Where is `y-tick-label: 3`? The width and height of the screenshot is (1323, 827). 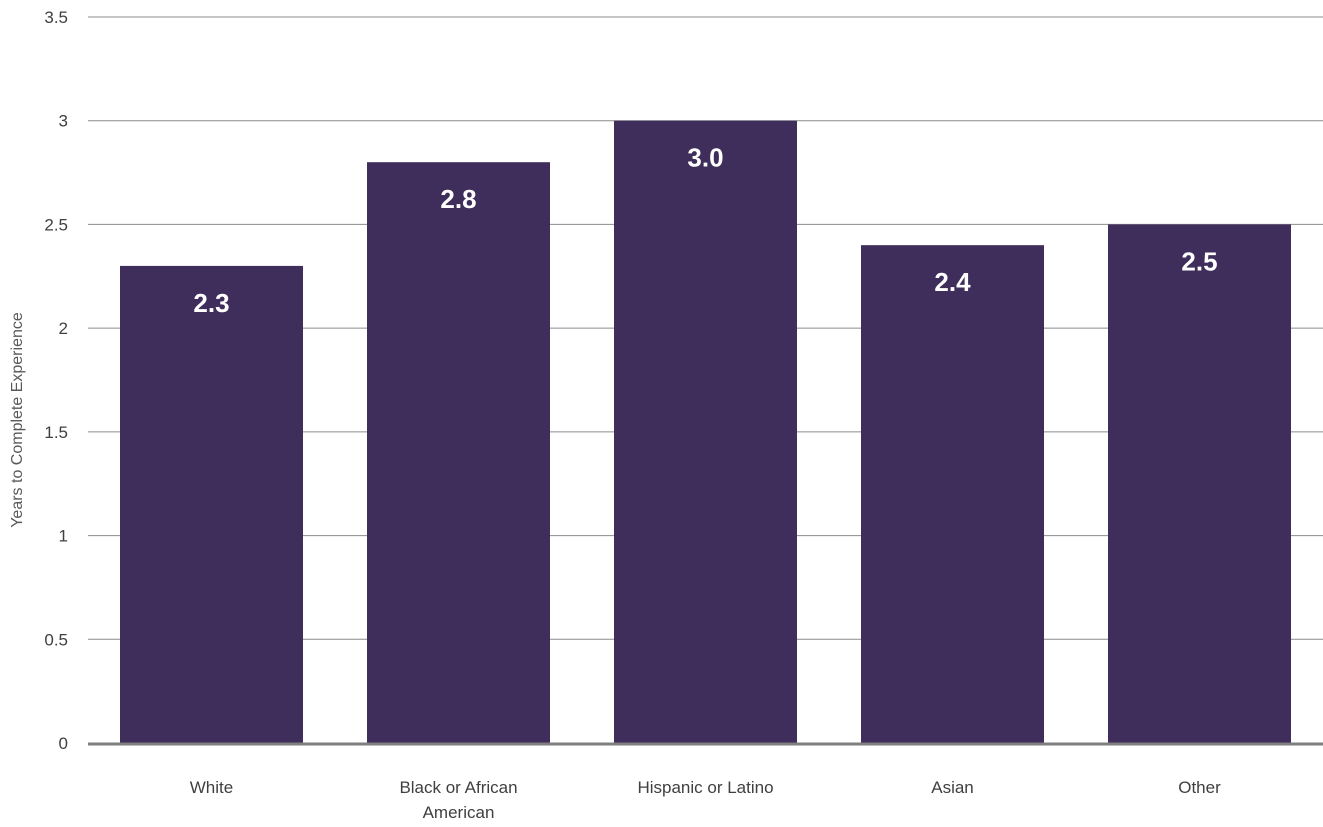 y-tick-label: 3 is located at coordinates (63, 121).